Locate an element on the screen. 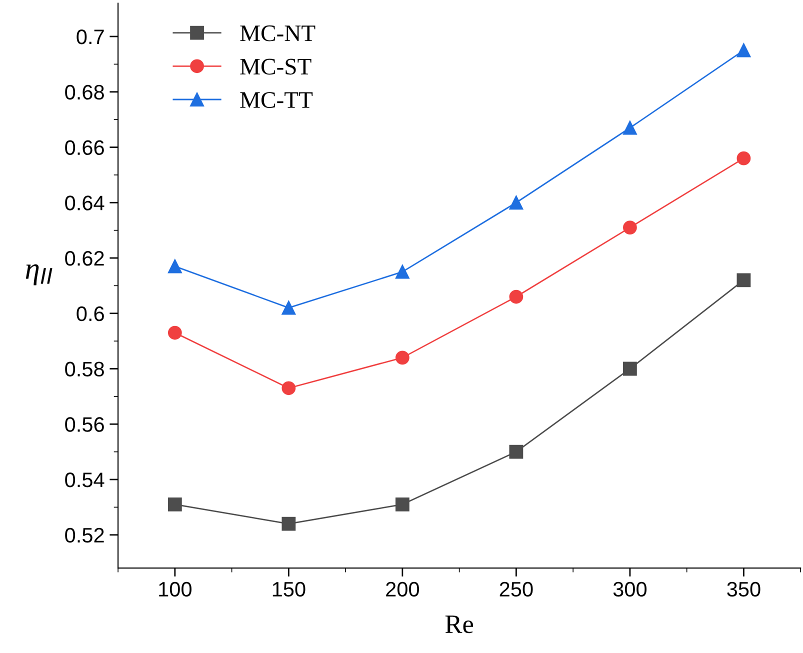 This screenshot has width=803, height=653. x-tick-label: 150 is located at coordinates (289, 589).